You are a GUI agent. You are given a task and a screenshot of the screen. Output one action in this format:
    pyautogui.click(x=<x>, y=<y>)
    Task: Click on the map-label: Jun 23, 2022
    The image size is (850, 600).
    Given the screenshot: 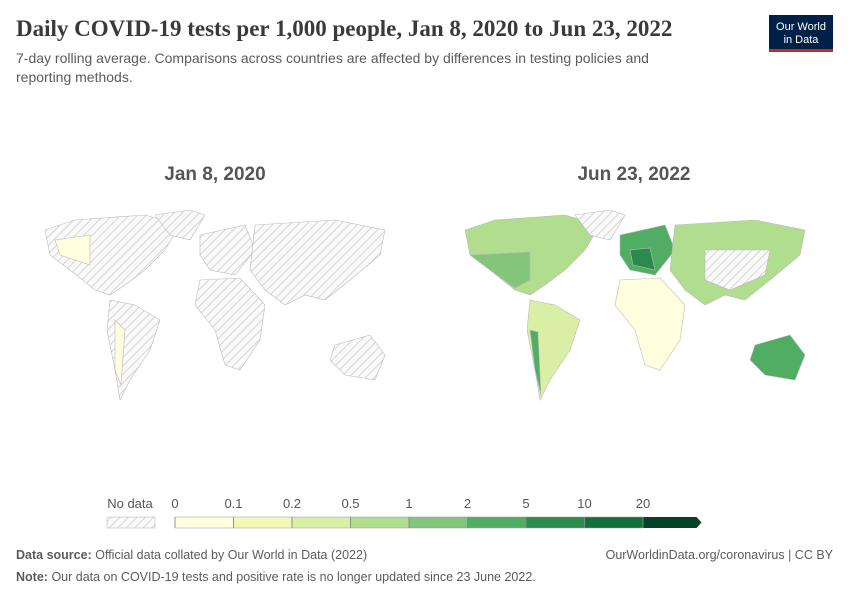 What is the action you would take?
    pyautogui.click(x=633, y=174)
    